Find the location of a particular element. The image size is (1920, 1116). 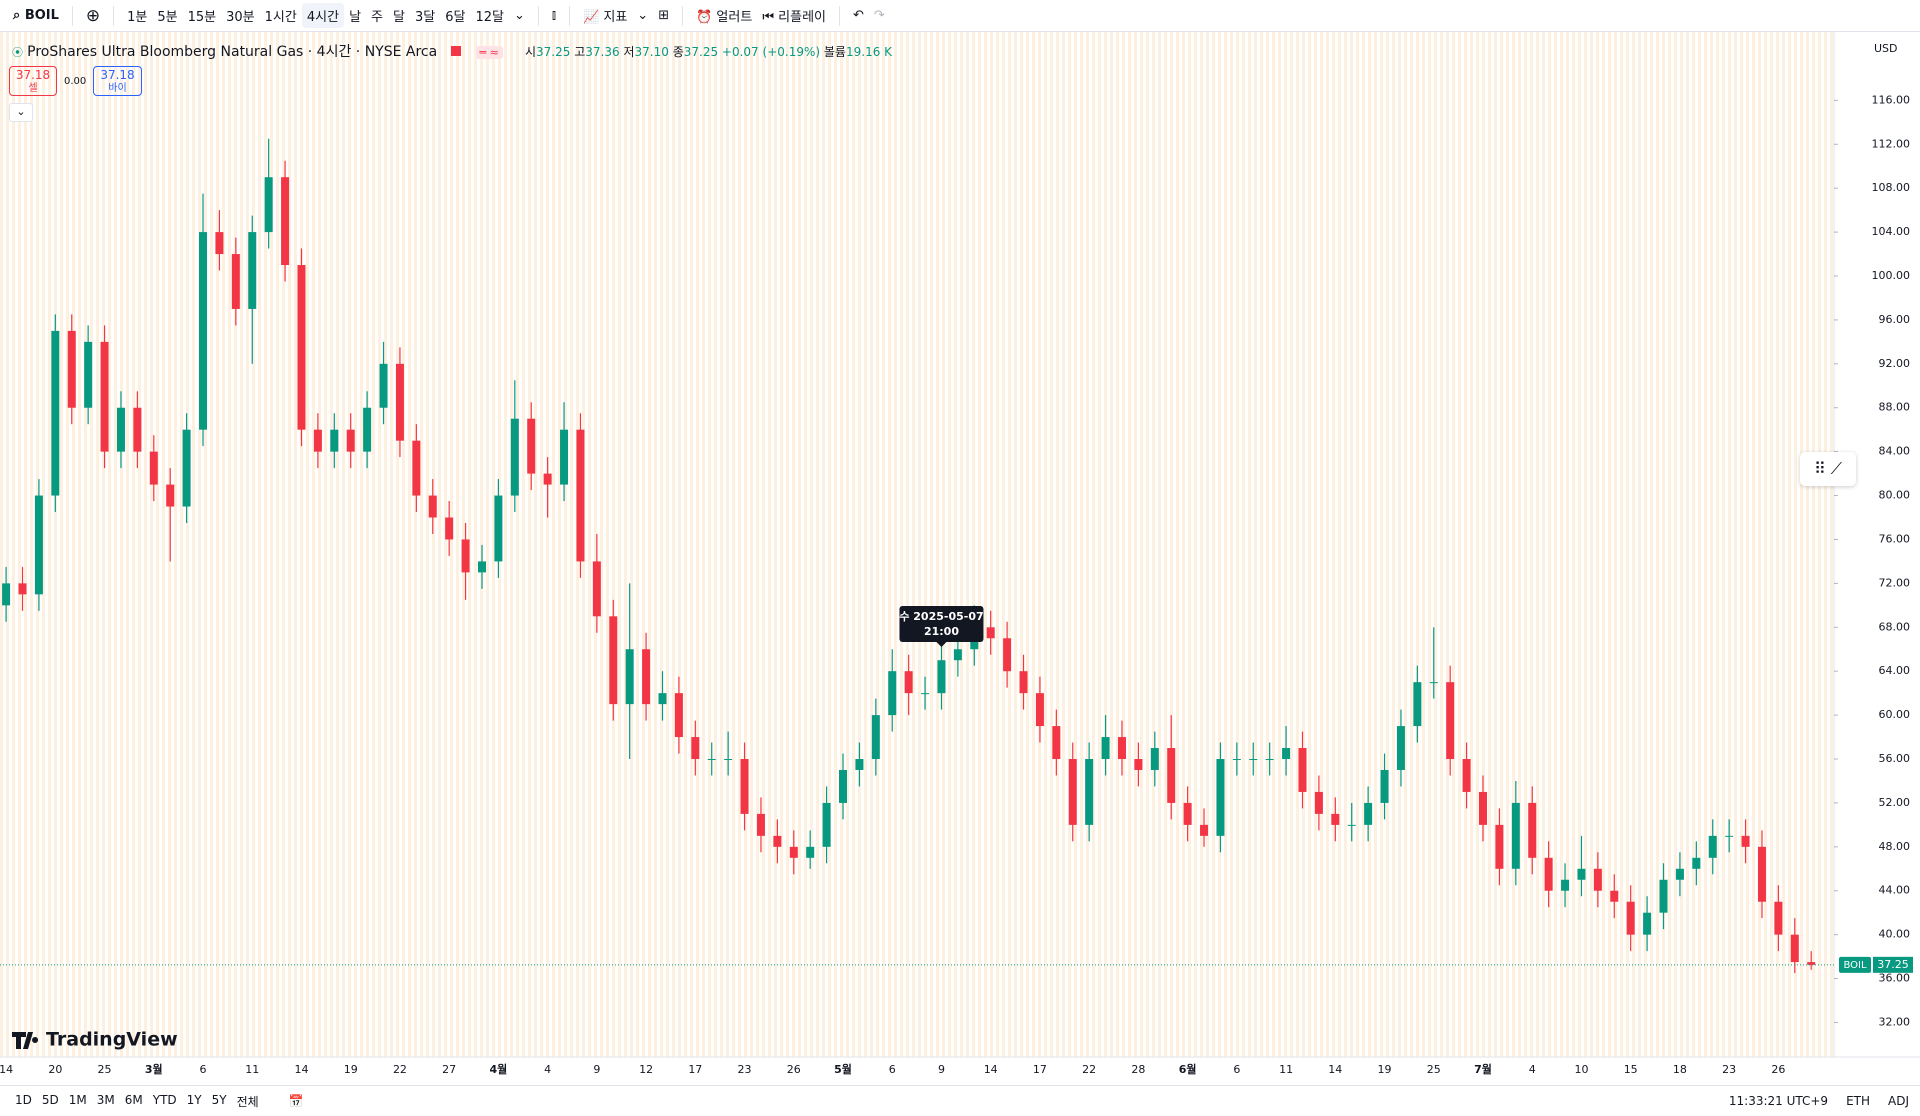

range-button: 1Y is located at coordinates (194, 1099).